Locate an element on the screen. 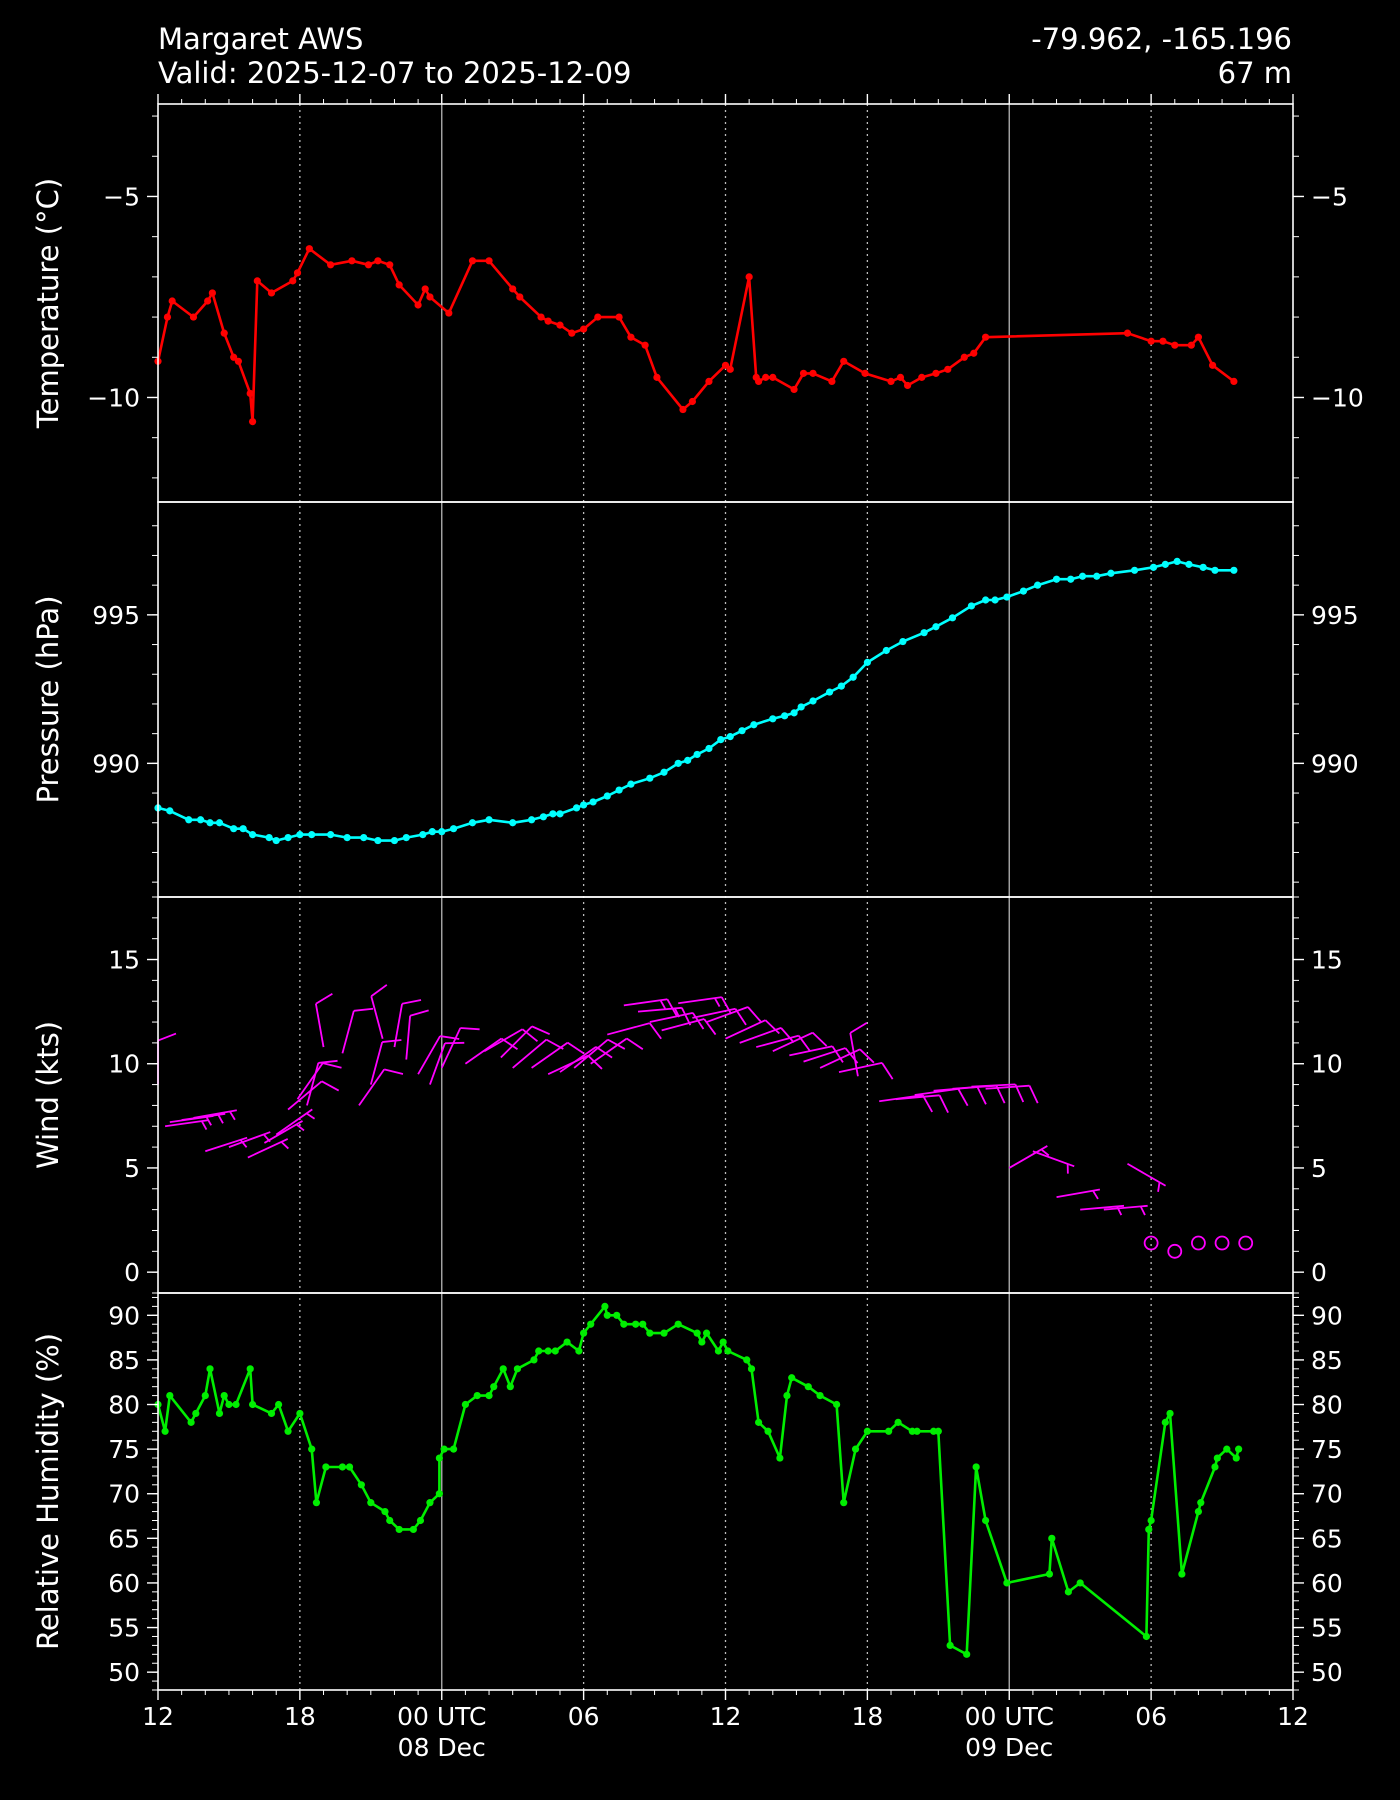  x-tick-label: 06 is located at coordinates (1151, 1716).